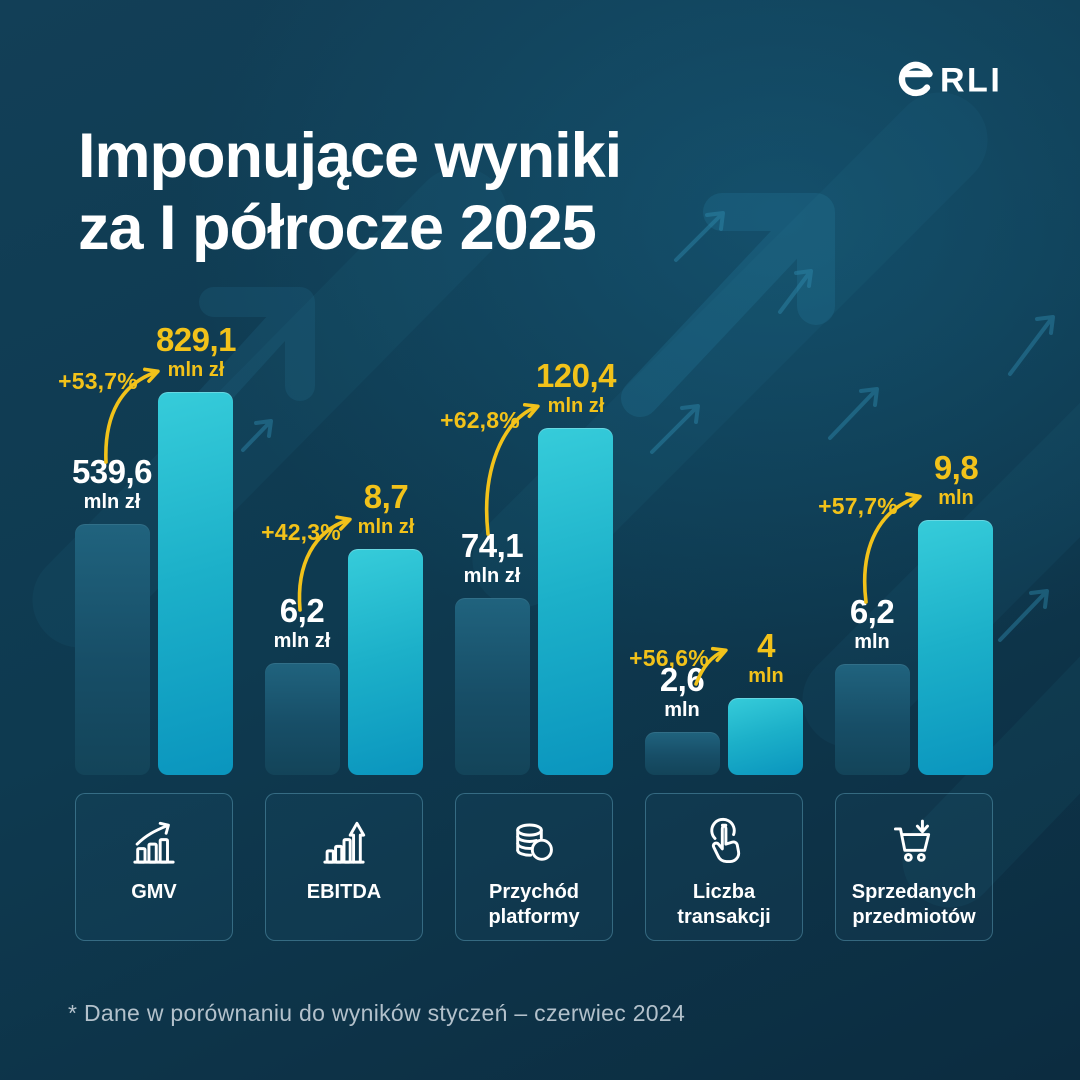 The width and height of the screenshot is (1080, 1080). What do you see at coordinates (342, 552) in the screenshot?
I see `metric-group-ebitda: +42,3% 6,2 mln zł 8,7 mln zł` at bounding box center [342, 552].